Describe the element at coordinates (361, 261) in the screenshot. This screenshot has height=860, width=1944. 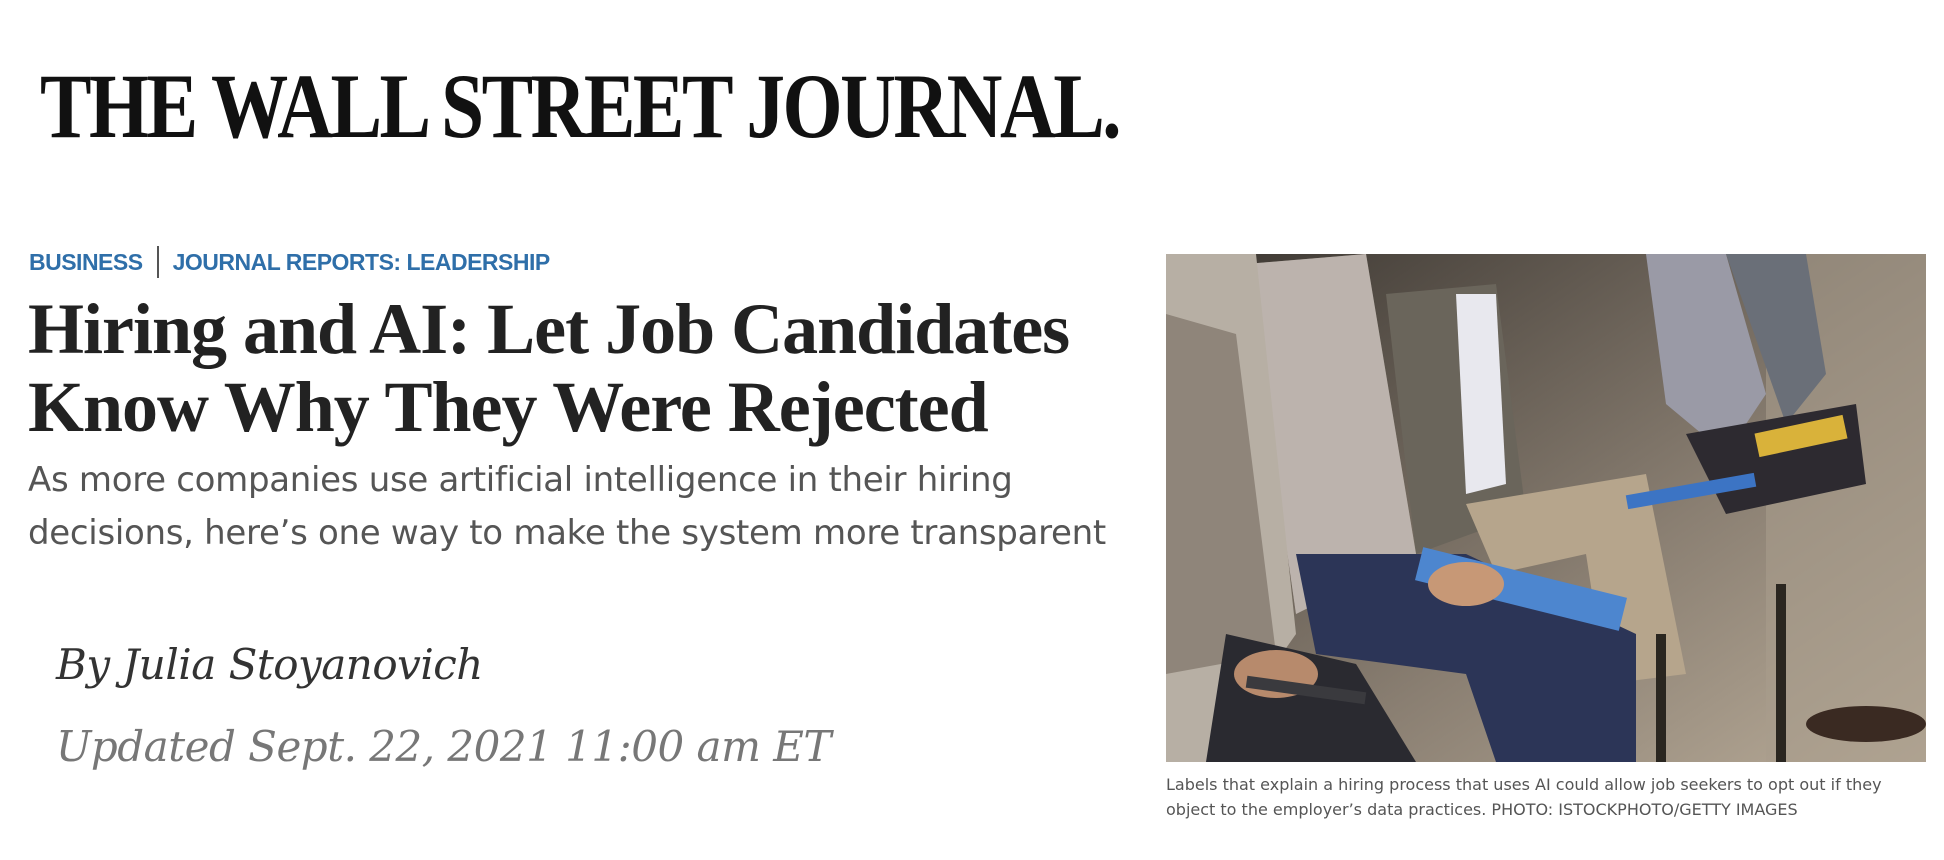
I see `section-link-journal-reports: JOURNAL REPORTS: LEADERSHIP` at that location.